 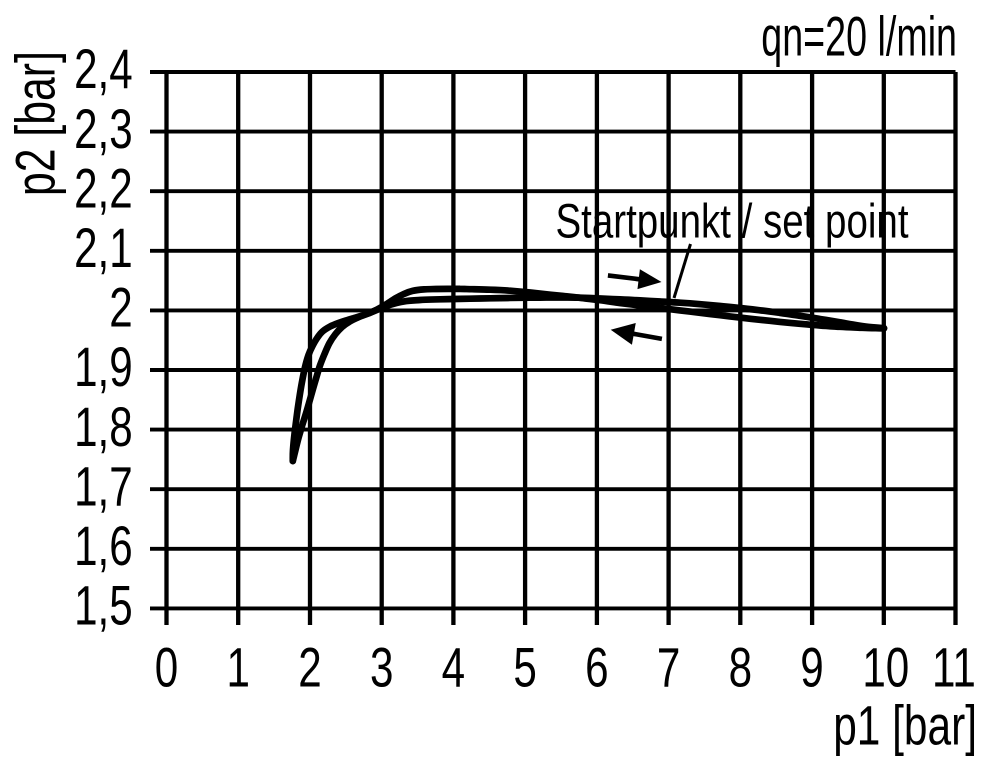 I want to click on svg-text: 5, so click(x=524, y=668).